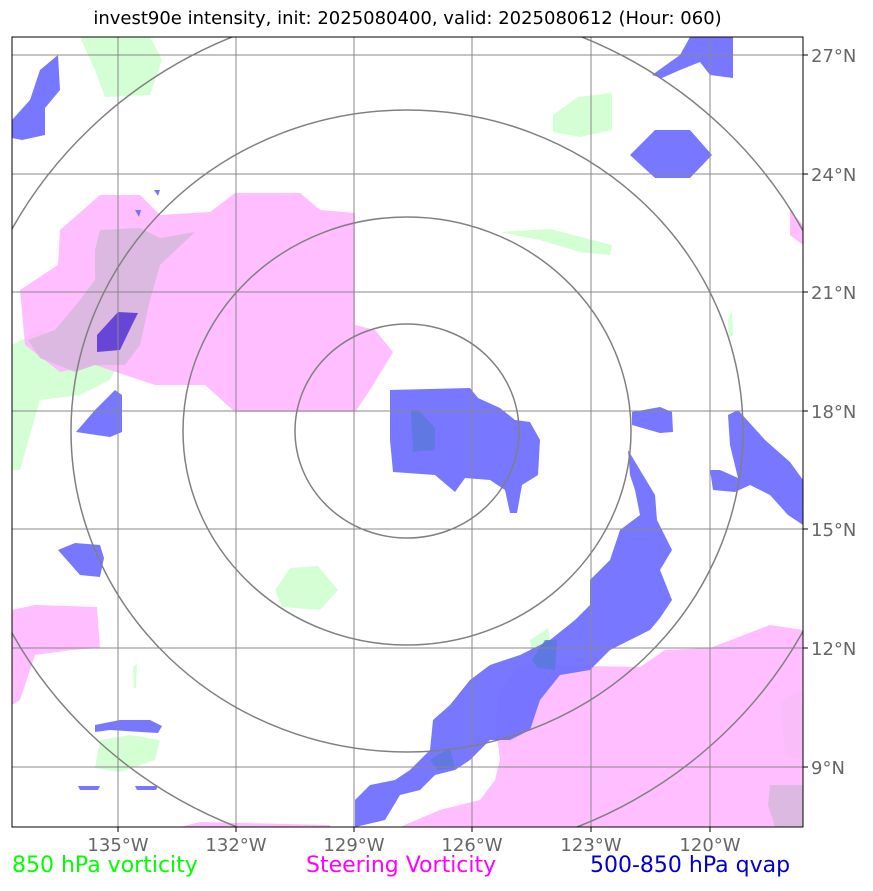 This screenshot has width=873, height=891. What do you see at coordinates (413, 845) in the screenshot?
I see `lon-tick-labels: 135°W 132°W 129°W 126°W 123°W 120°W` at bounding box center [413, 845].